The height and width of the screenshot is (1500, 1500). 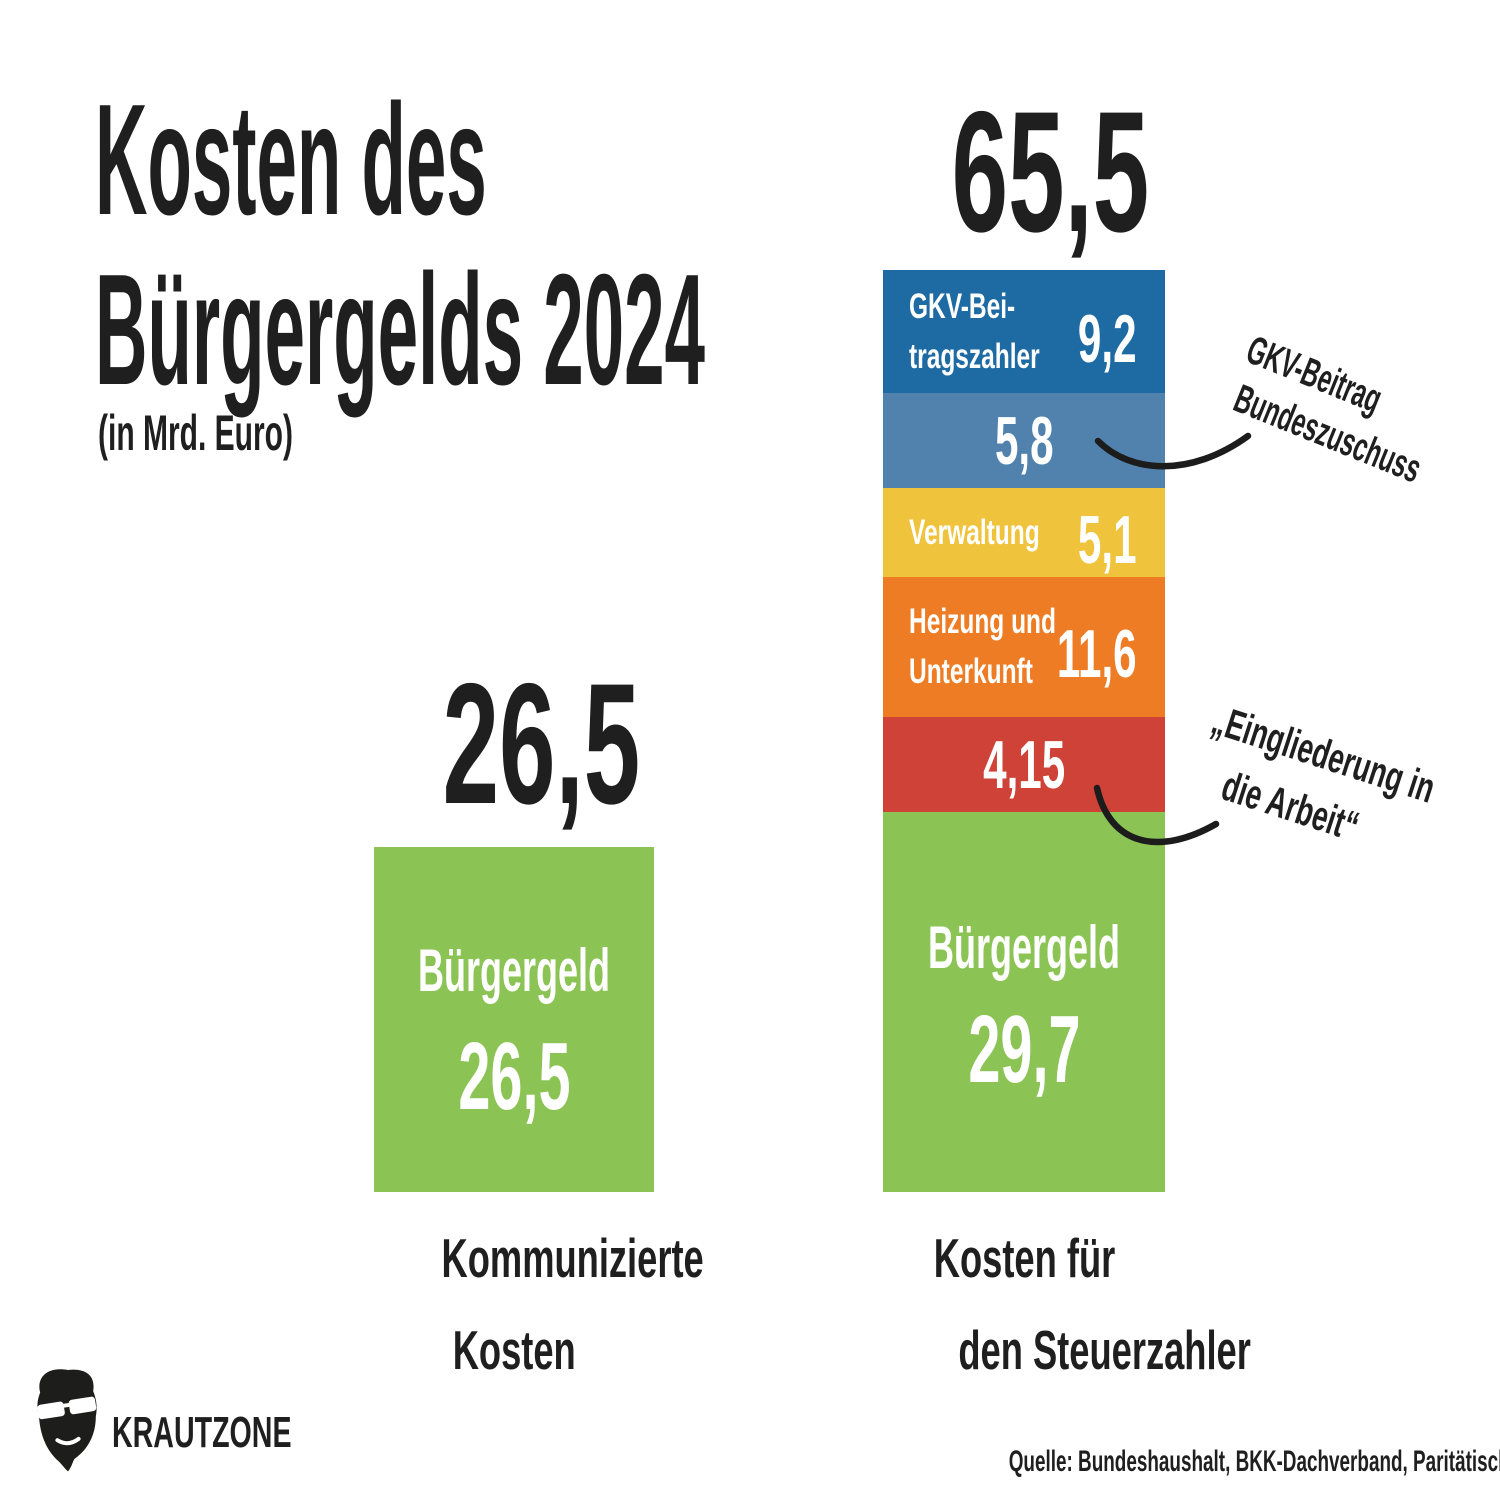 I want to click on segment-value: 5,1, so click(x=1107, y=539).